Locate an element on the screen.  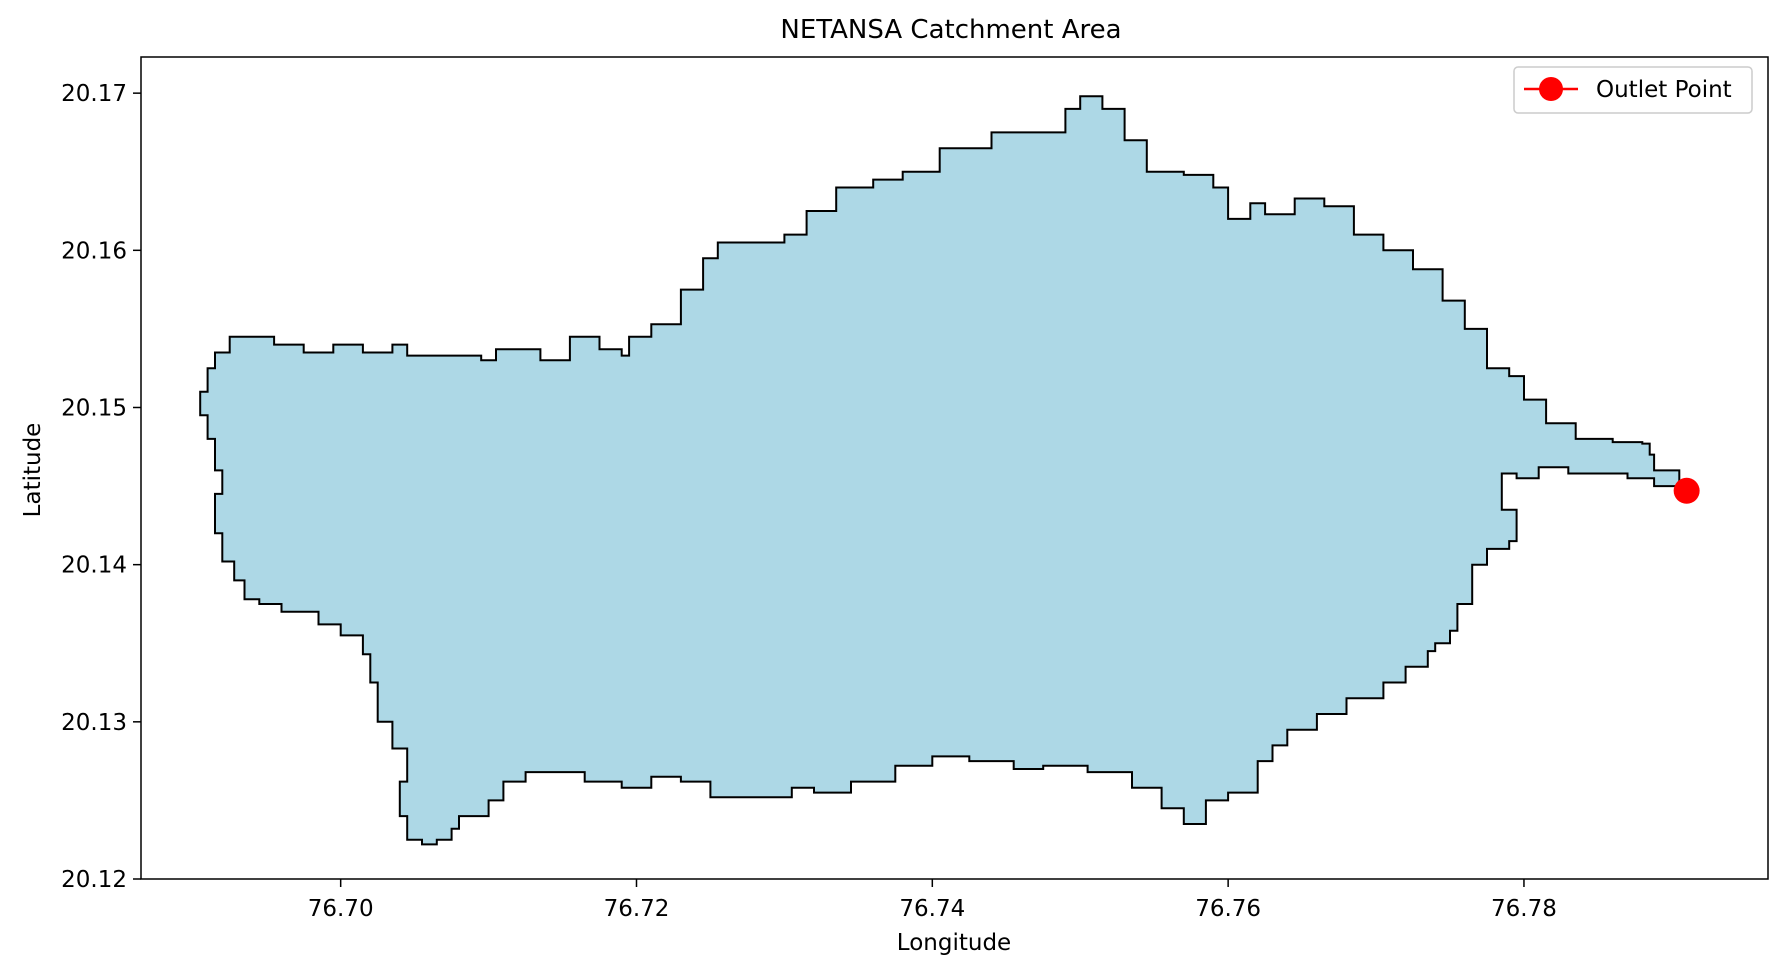
x-tick-label: 76.70 is located at coordinates (341, 909).